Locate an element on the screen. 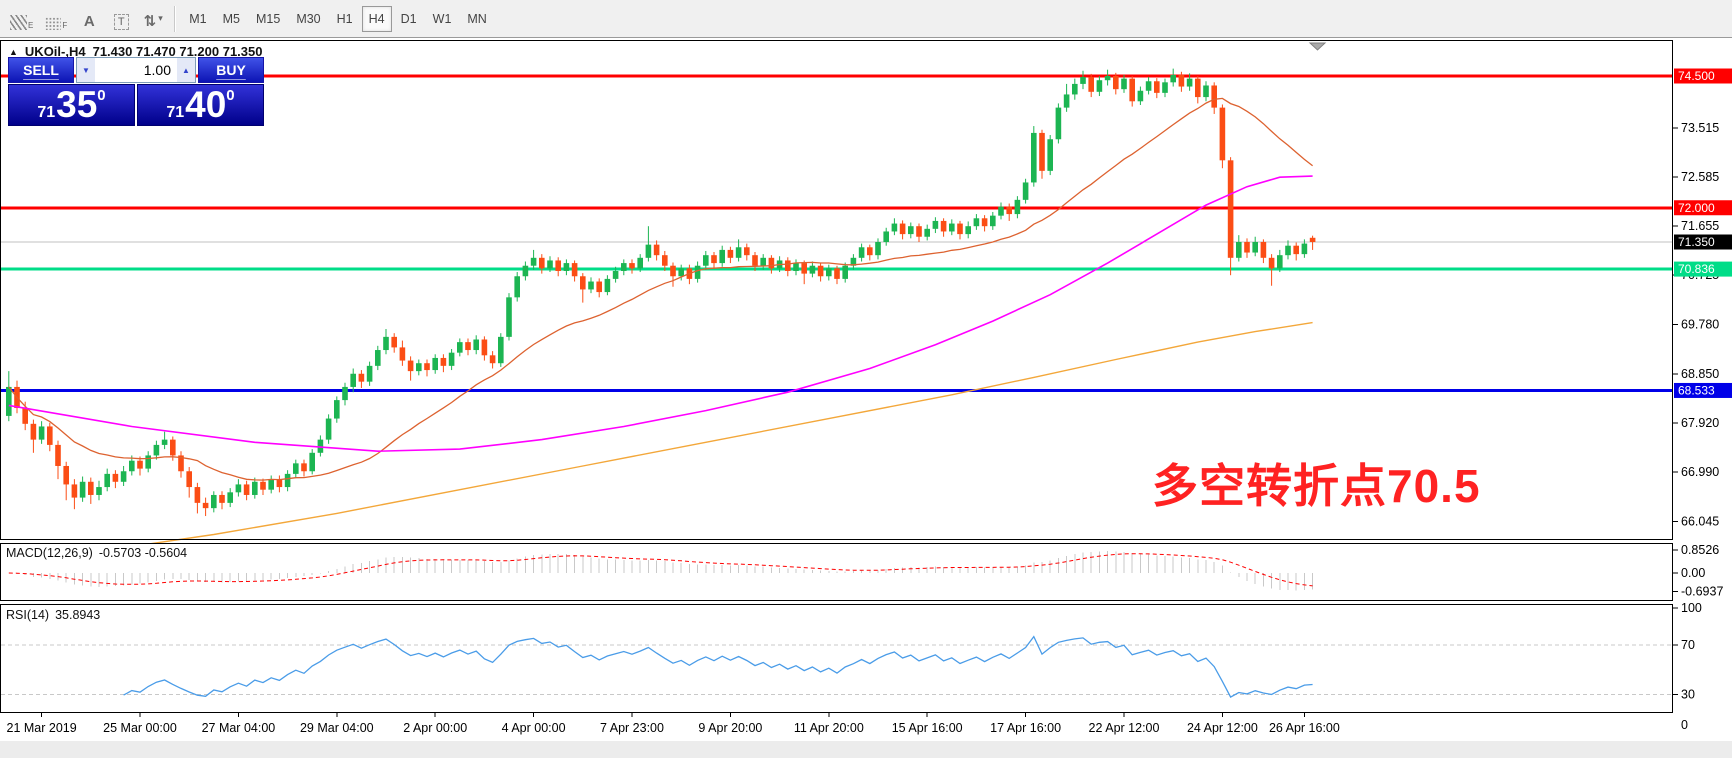 The width and height of the screenshot is (1732, 758). svg-text: 68.850 is located at coordinates (1700, 374).